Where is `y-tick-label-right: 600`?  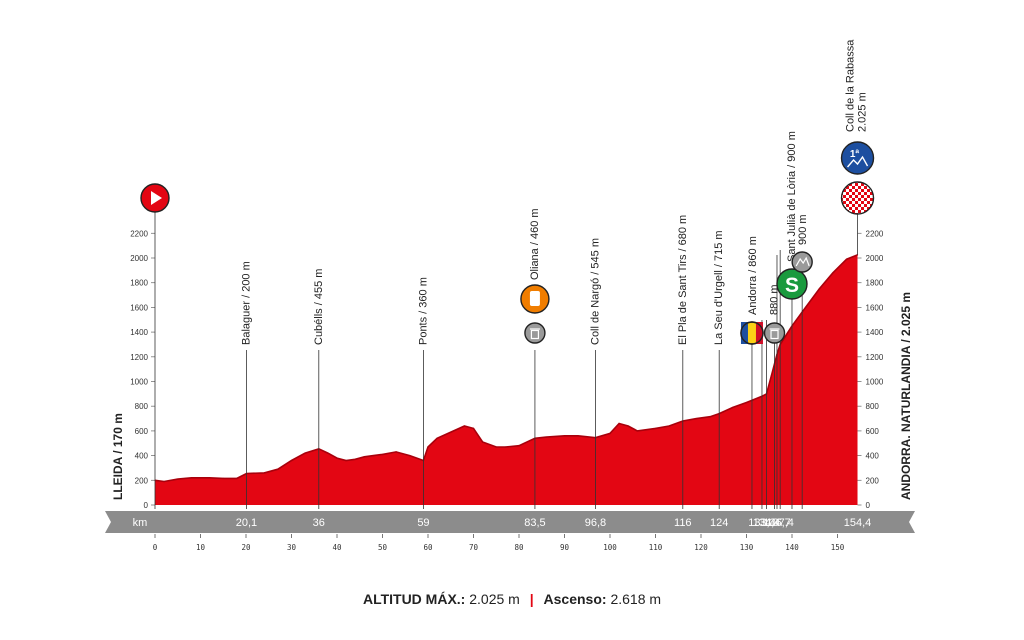 y-tick-label-right: 600 is located at coordinates (873, 431).